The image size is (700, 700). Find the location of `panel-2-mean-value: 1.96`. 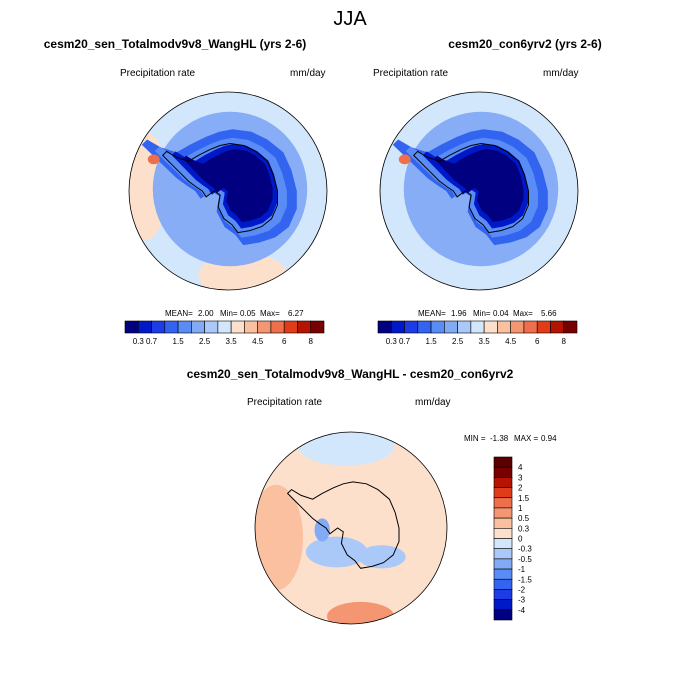

panel-2-mean-value: 1.96 is located at coordinates (459, 313).